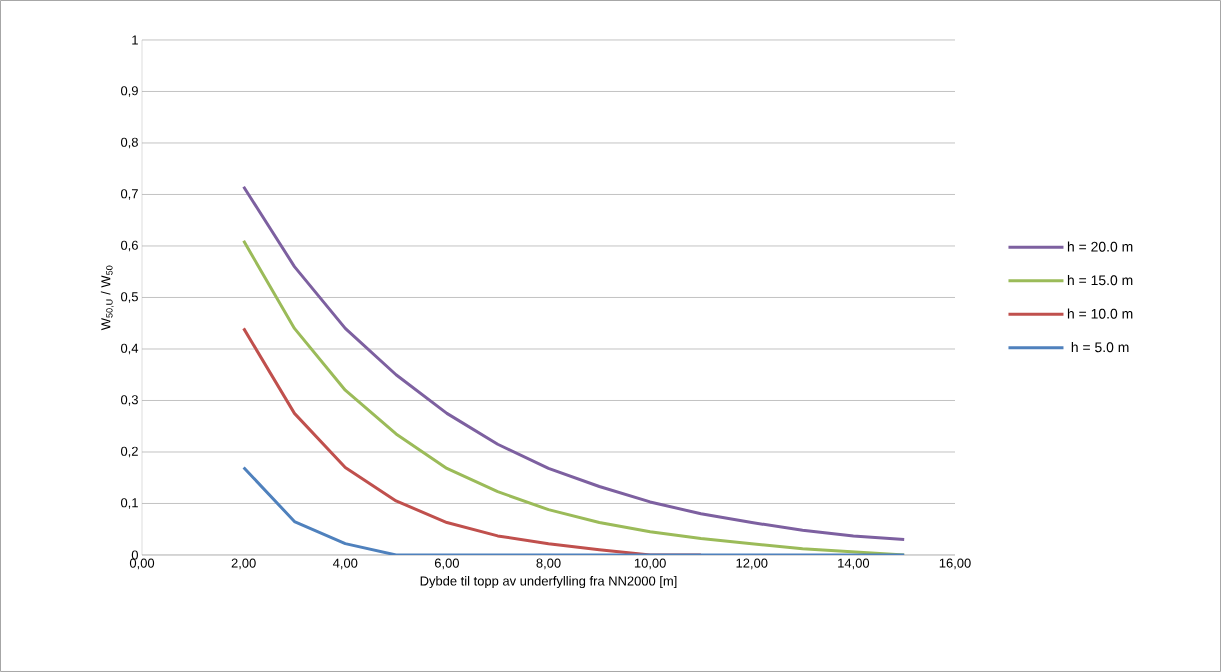 The width and height of the screenshot is (1221, 672). Describe the element at coordinates (135, 40) in the screenshot. I see `y-tick-label: 1` at that location.